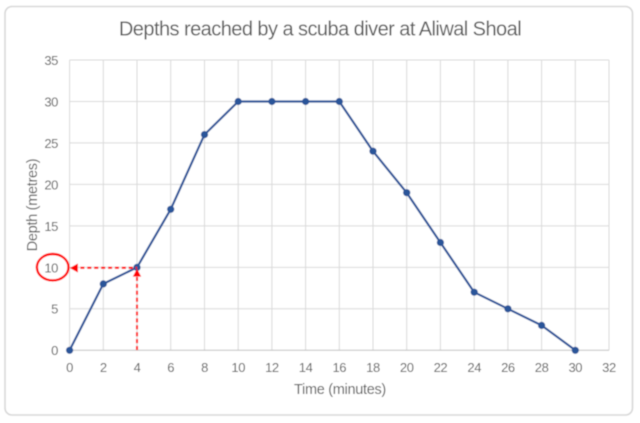  Describe the element at coordinates (51, 143) in the screenshot. I see `svg-text: 25` at that location.